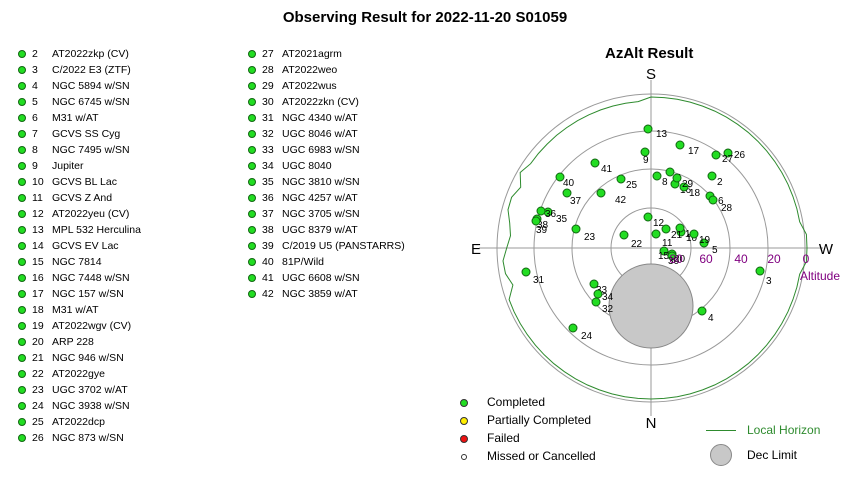 The height and width of the screenshot is (480, 850). I want to click on target-name: AT2022yeu (CV), so click(91, 214).